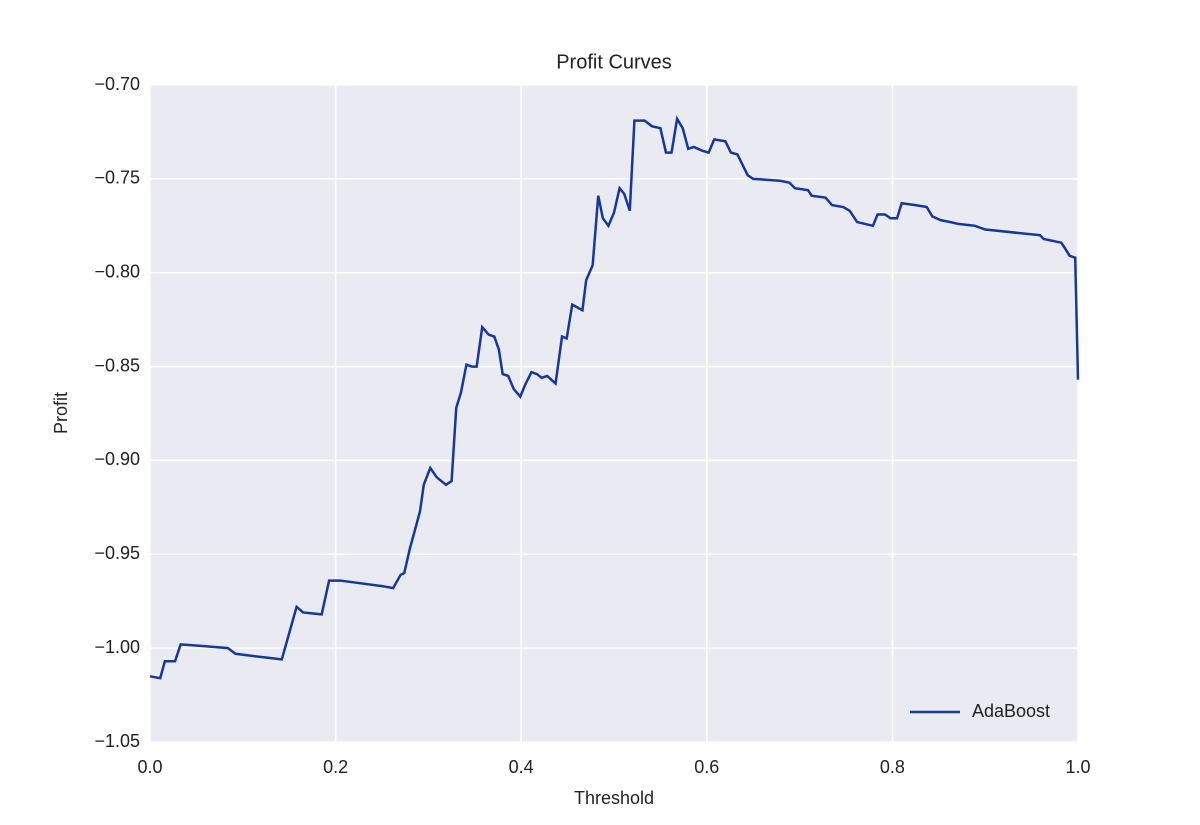  What do you see at coordinates (117, 178) in the screenshot?
I see `y-tick-label: −0.75` at bounding box center [117, 178].